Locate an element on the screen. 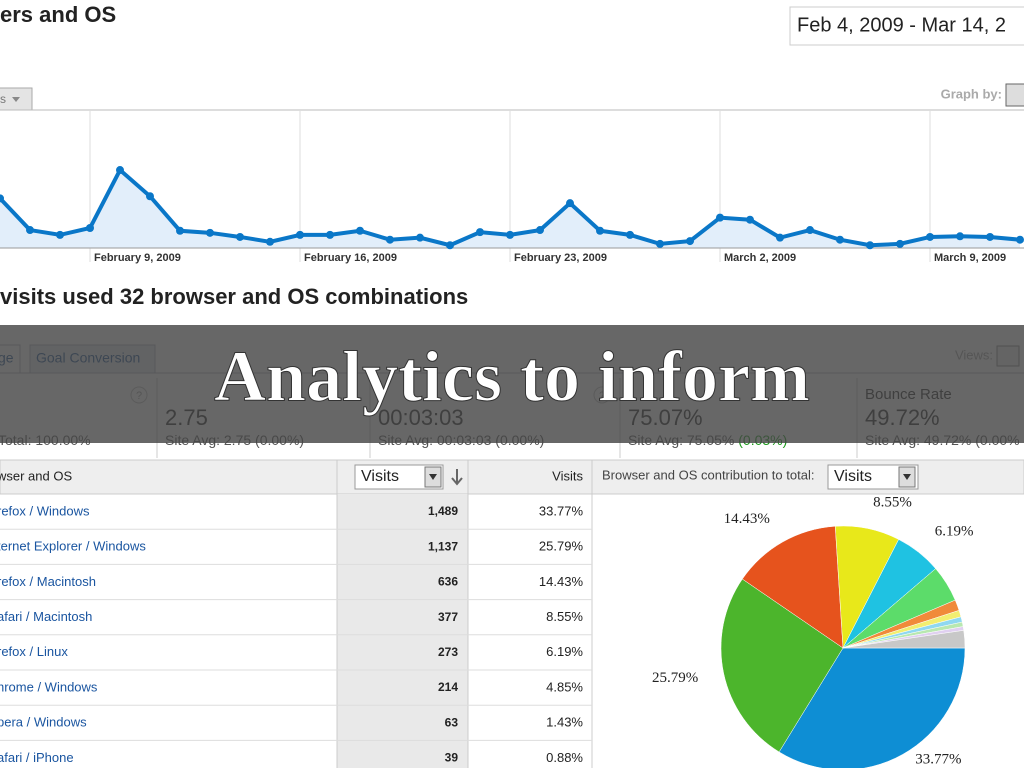 The width and height of the screenshot is (1024, 768). row-visits: 1,137 is located at coordinates (443, 546).